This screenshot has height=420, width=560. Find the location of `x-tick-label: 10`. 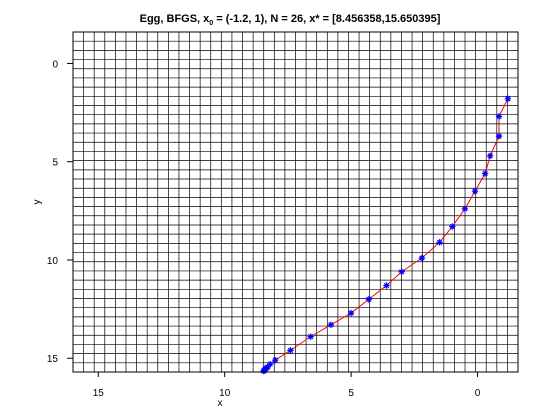

x-tick-label: 10 is located at coordinates (225, 393).